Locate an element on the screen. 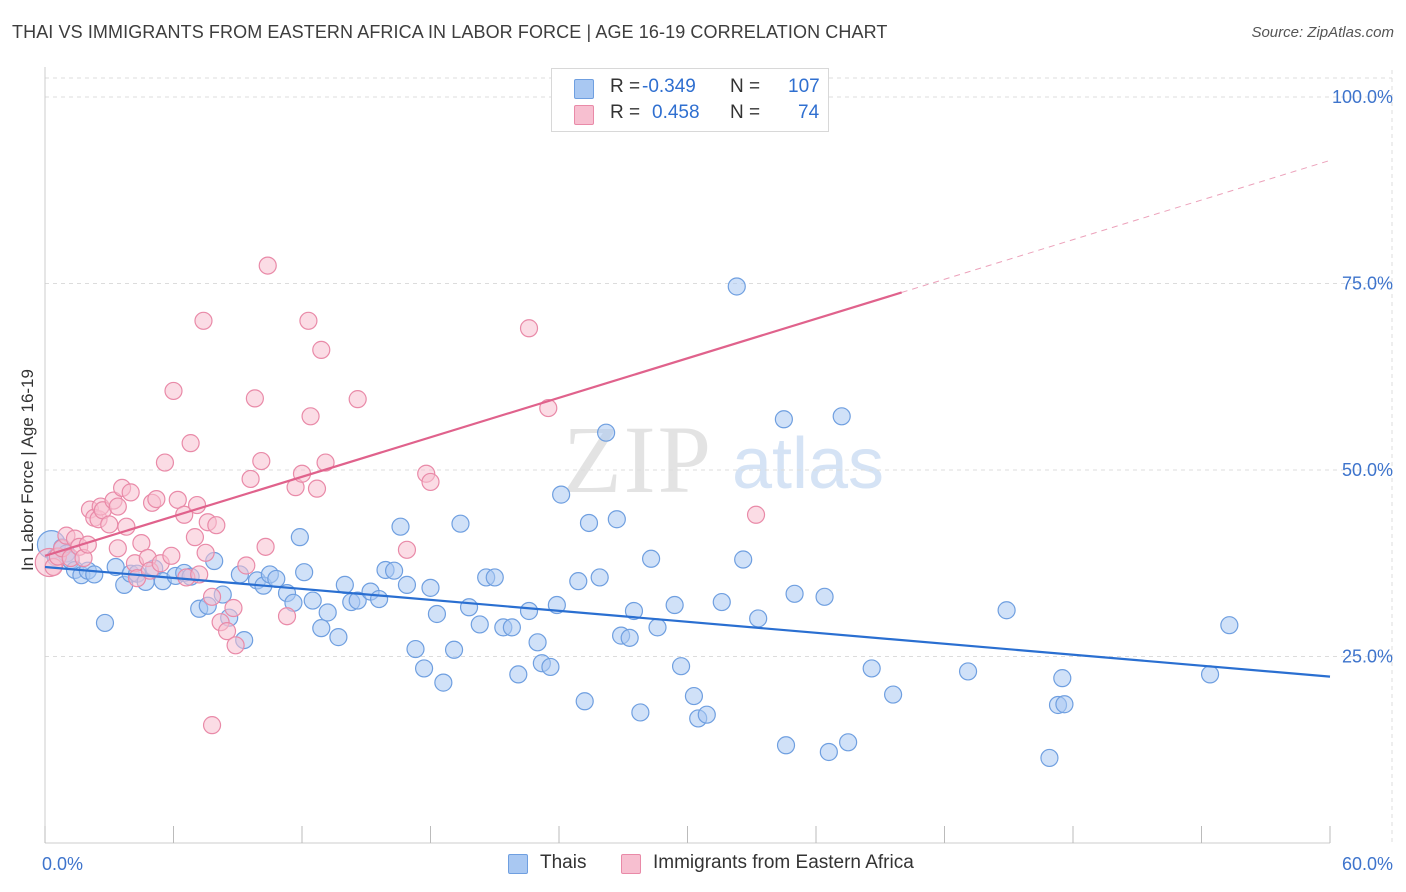  y-tick-label: 50.0% is located at coordinates (1367, 470).